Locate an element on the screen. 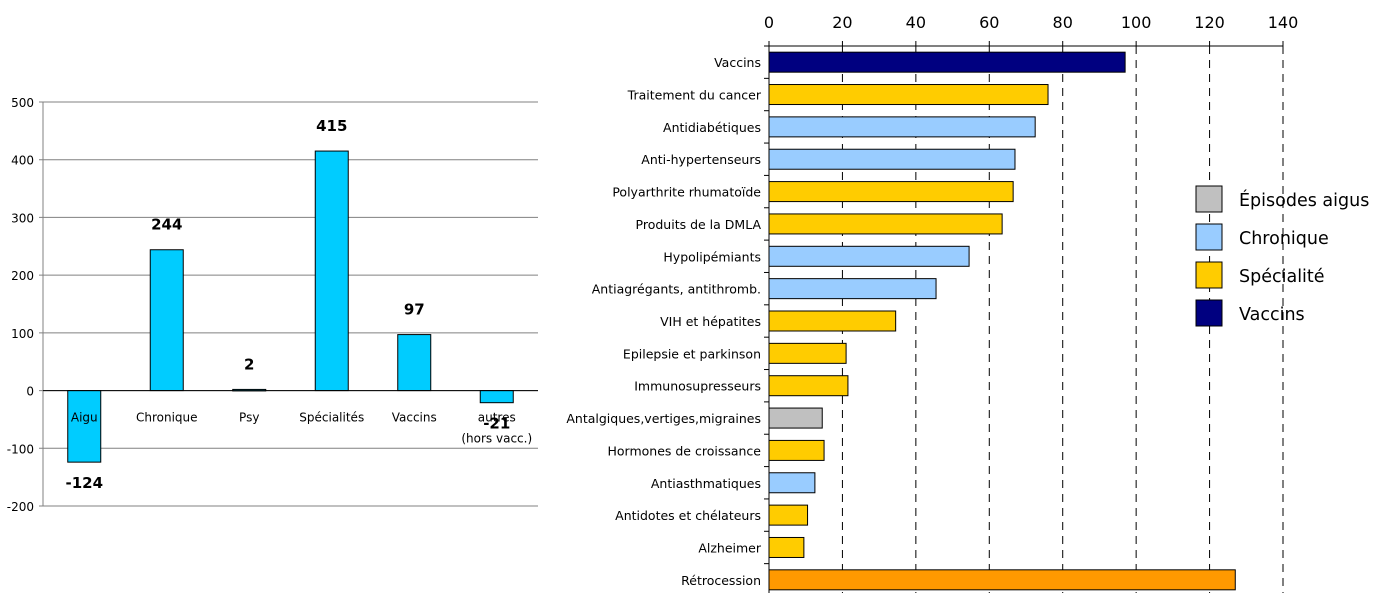 The image size is (1387, 593). right-x-tick-label-3: 60 is located at coordinates (989, 22).